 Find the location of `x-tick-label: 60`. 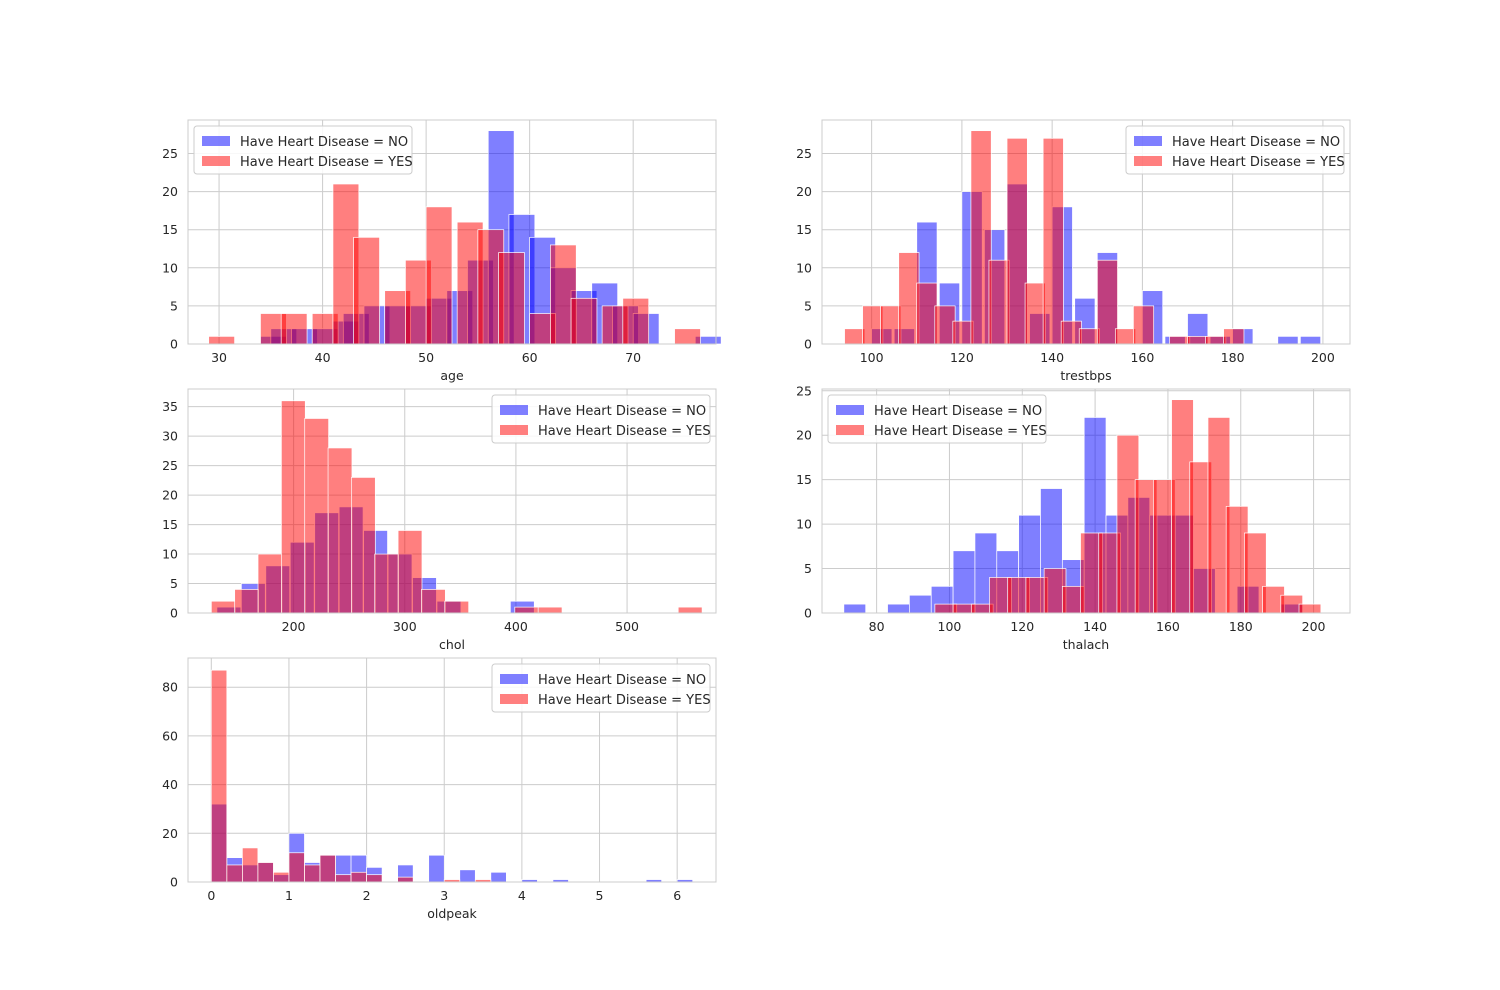

x-tick-label: 60 is located at coordinates (530, 357).